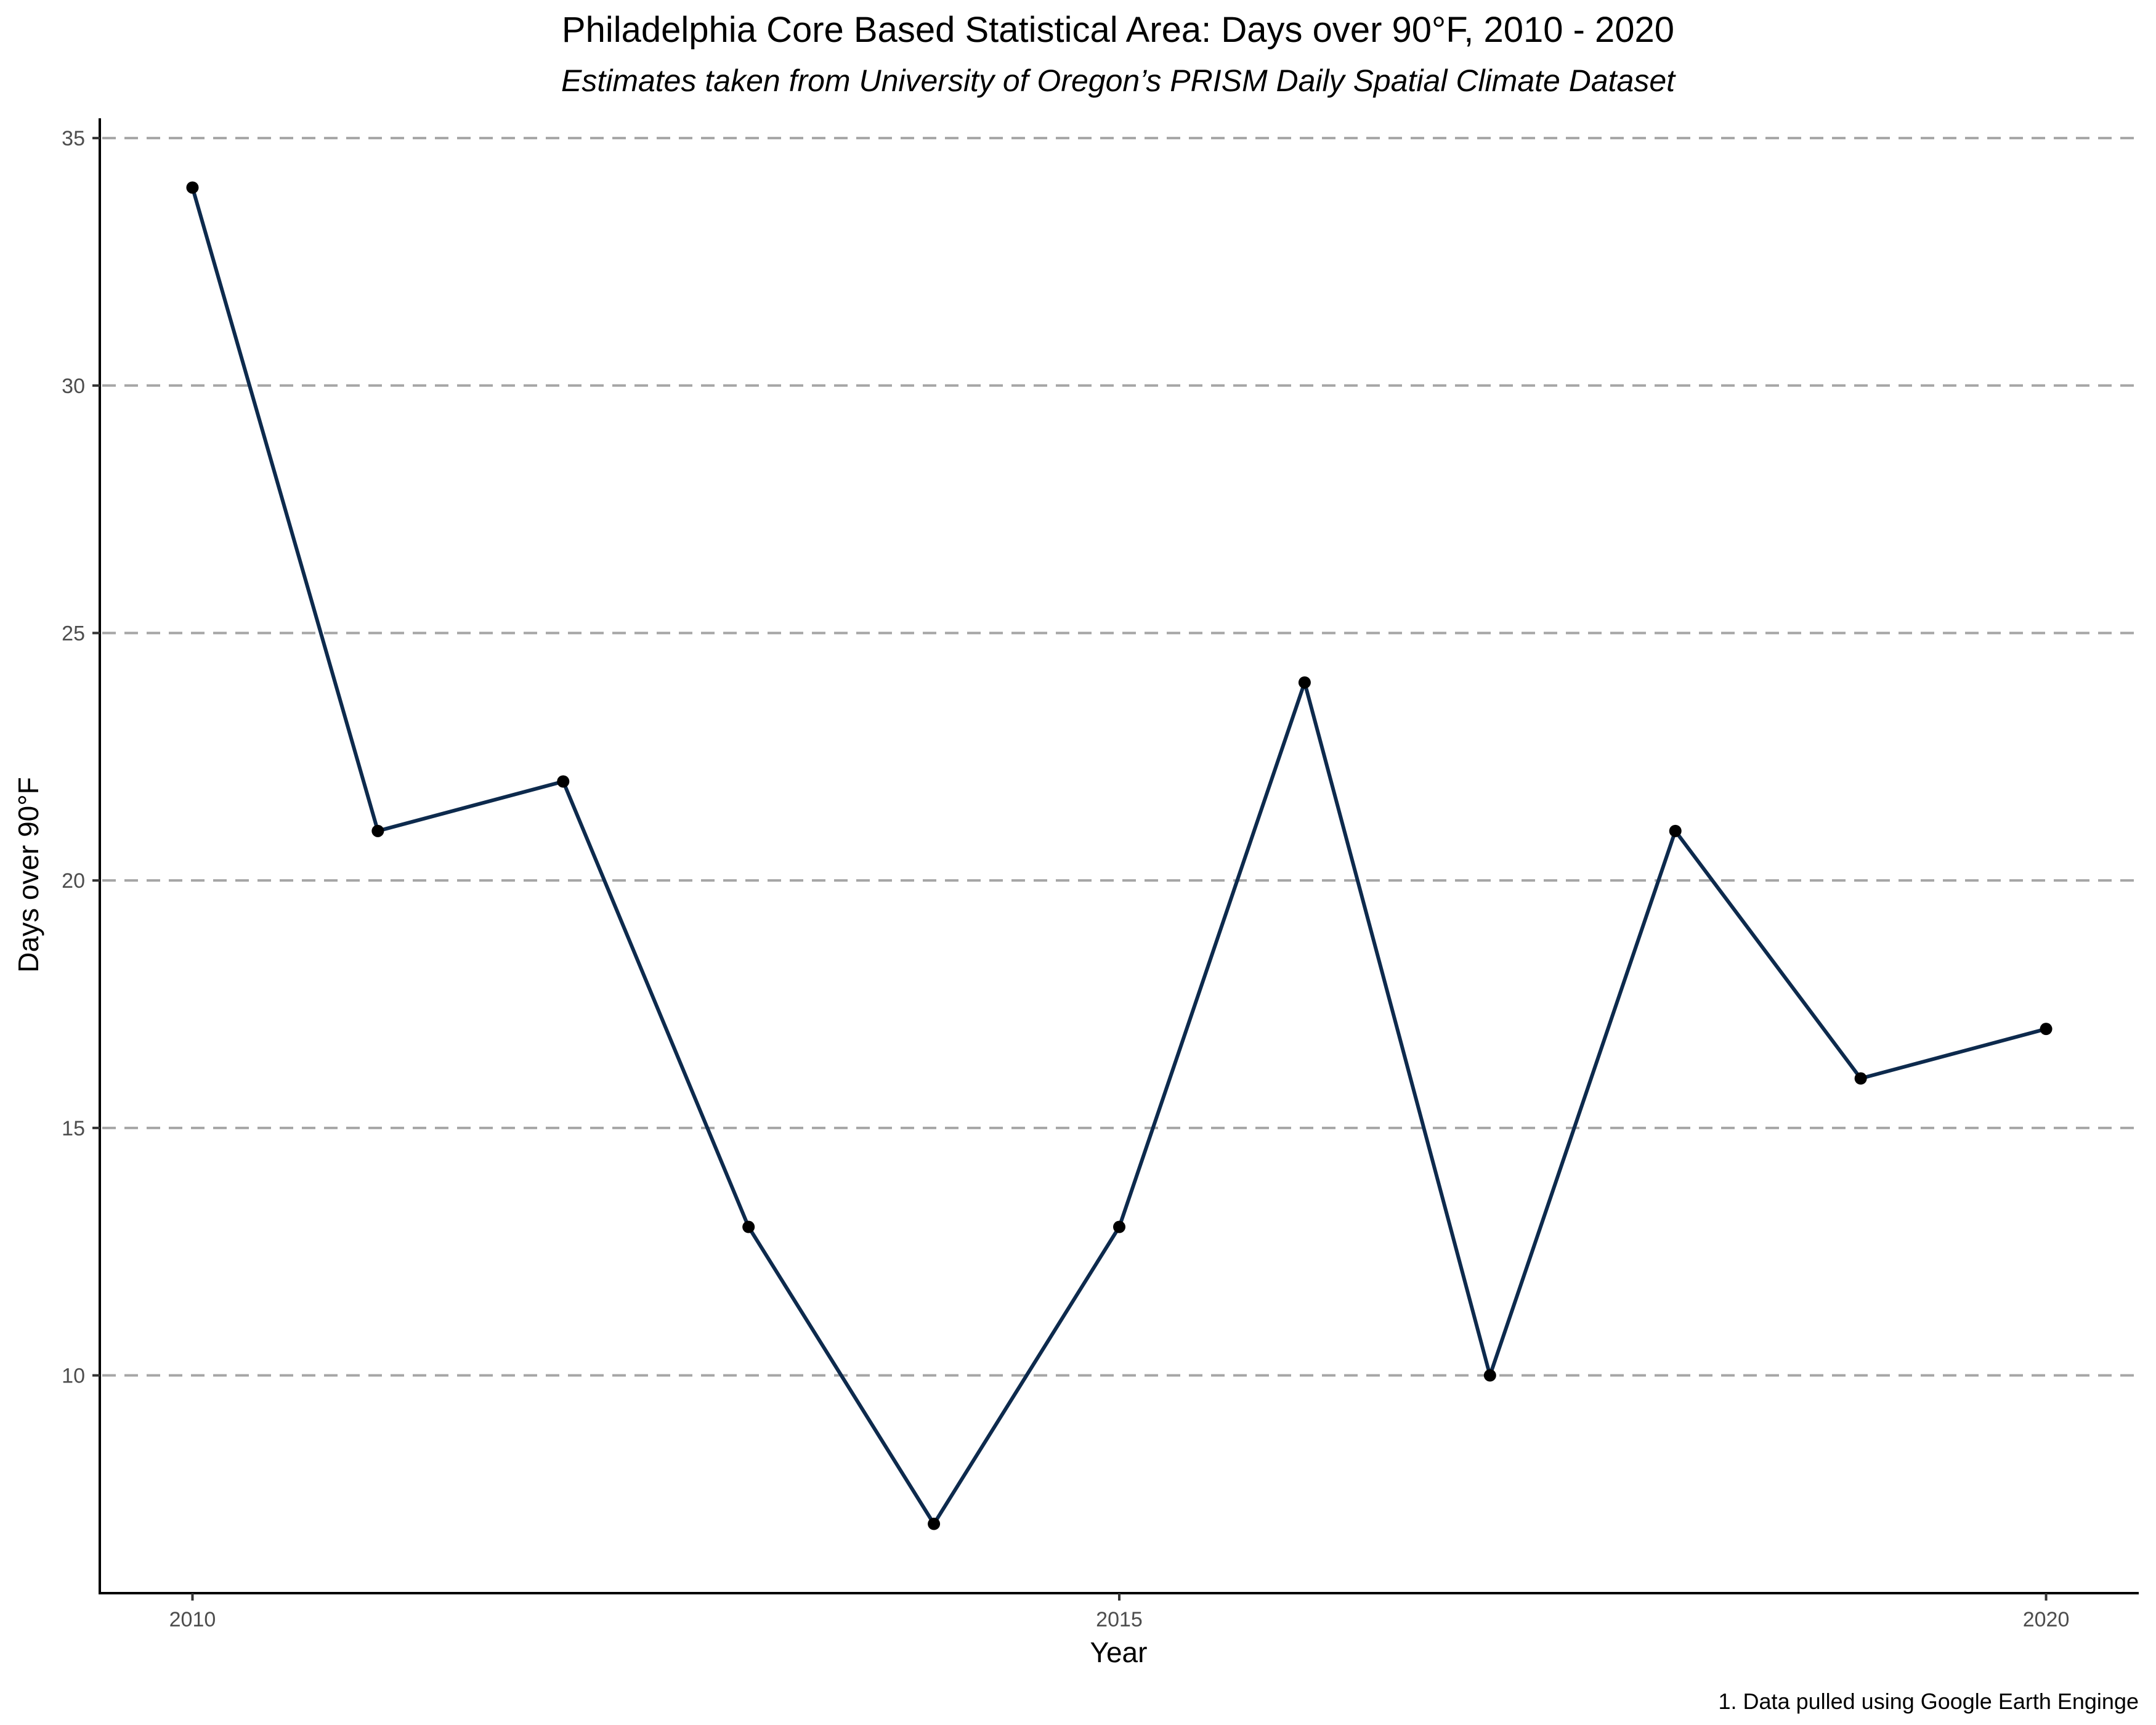 The width and height of the screenshot is (2156, 1725). Describe the element at coordinates (1119, 1226) in the screenshot. I see `data-point-2015` at that location.